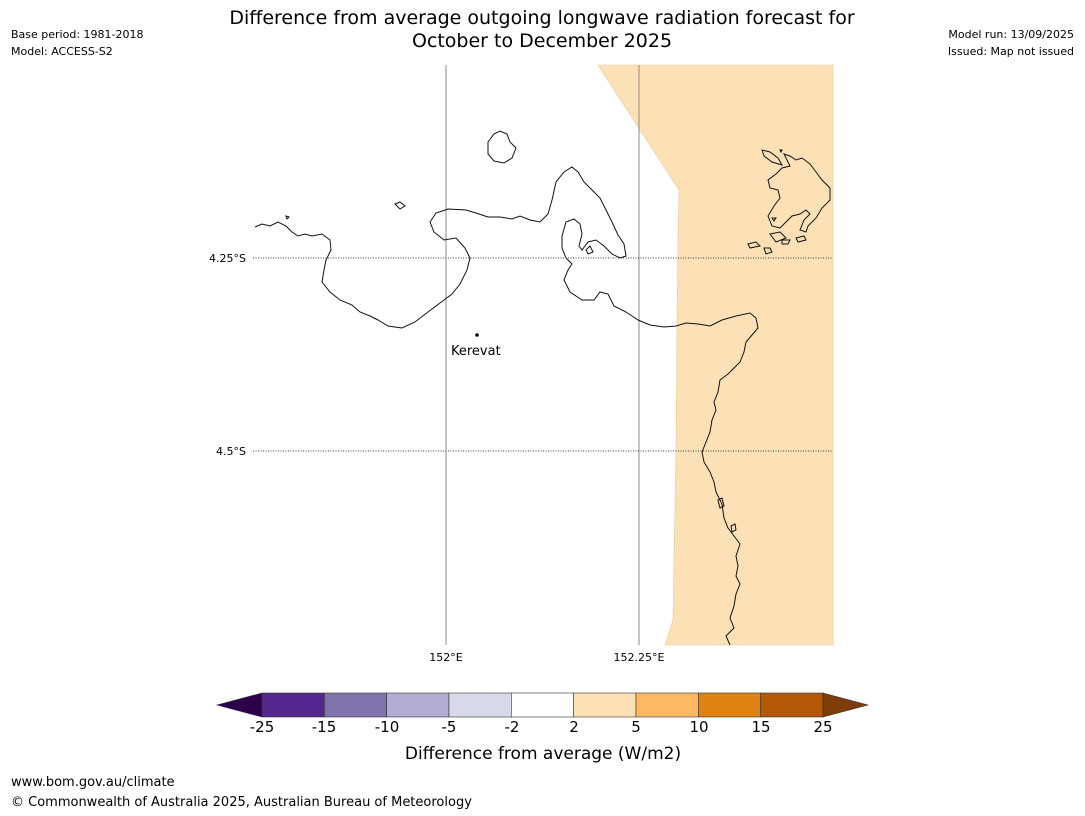 The height and width of the screenshot is (816, 1085). I want to click on meta-left: Base period: 1981-2018 Model: ACCESS-S2, so click(77, 43).